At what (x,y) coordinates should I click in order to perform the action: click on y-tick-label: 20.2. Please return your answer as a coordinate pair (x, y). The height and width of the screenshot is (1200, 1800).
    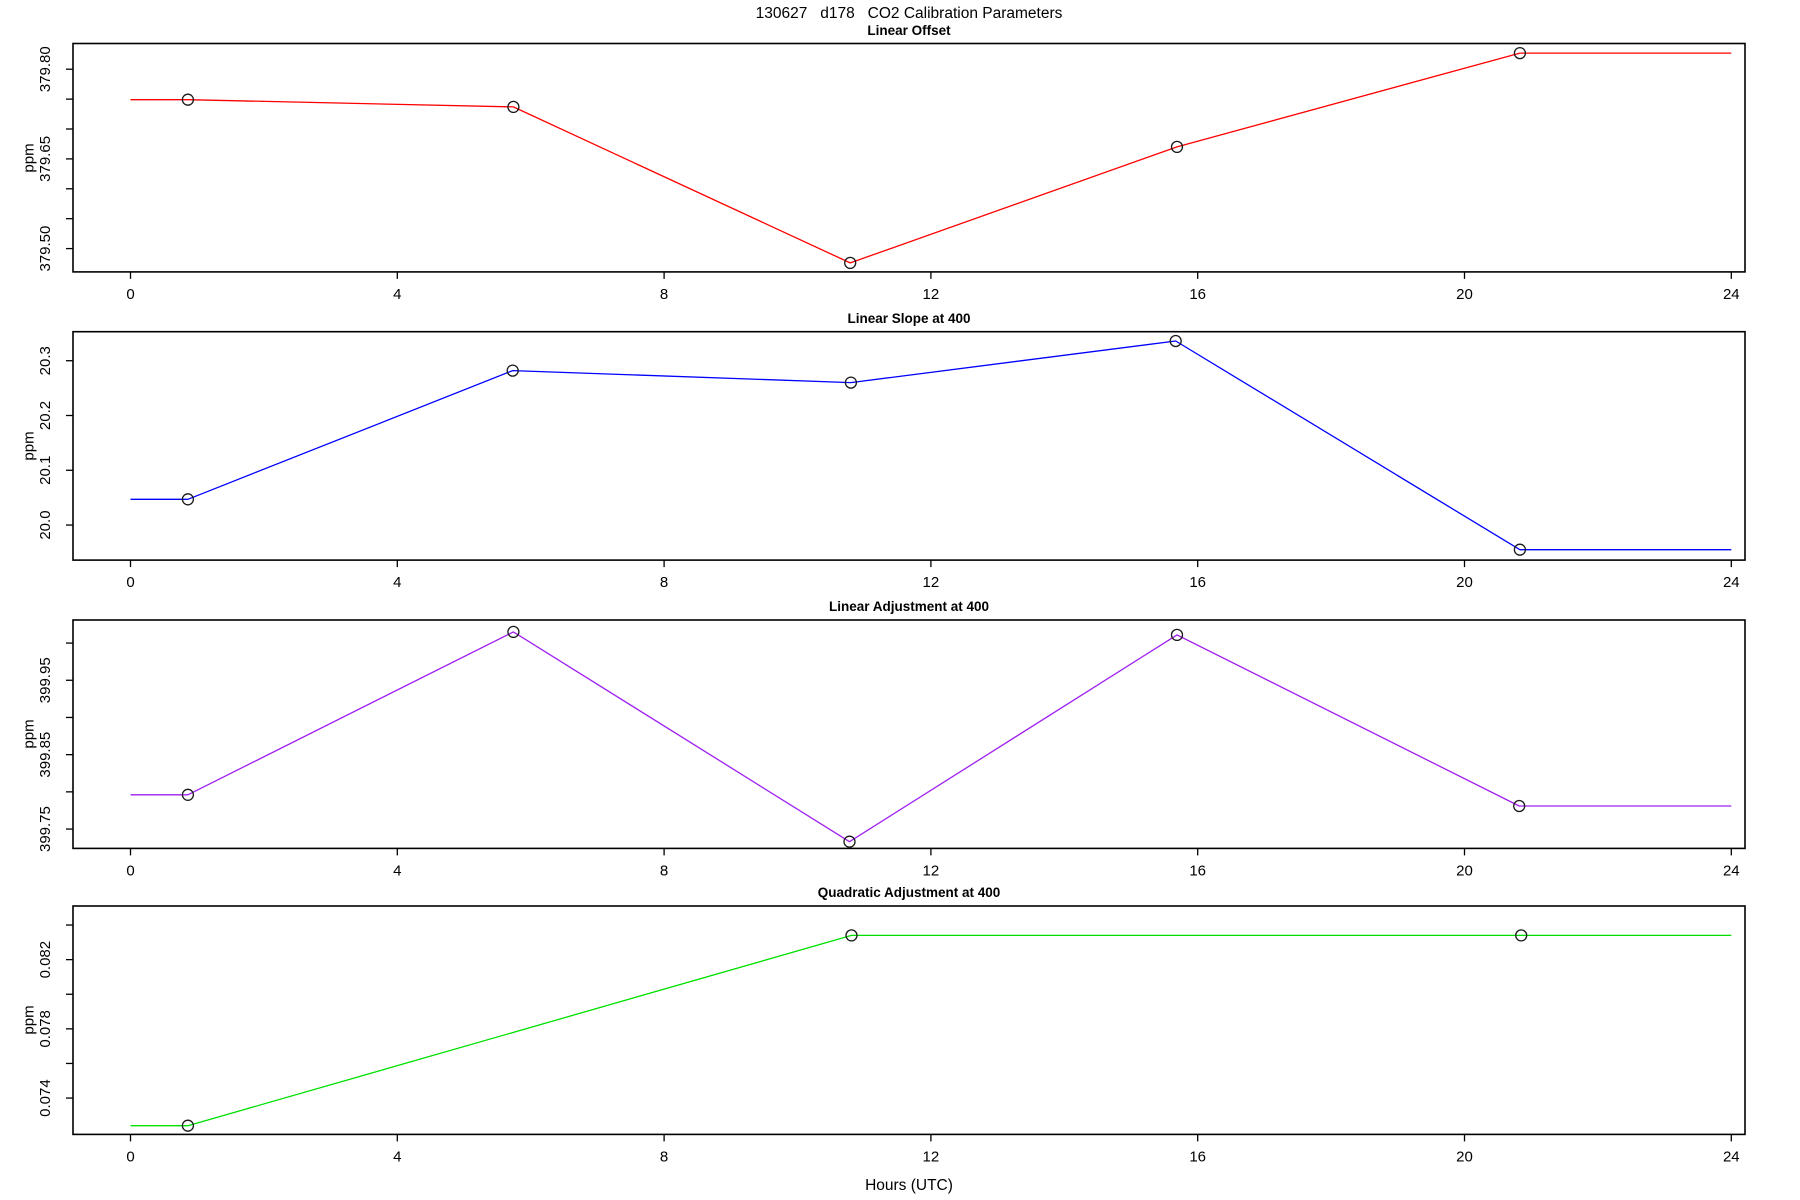
    Looking at the image, I should click on (45, 415).